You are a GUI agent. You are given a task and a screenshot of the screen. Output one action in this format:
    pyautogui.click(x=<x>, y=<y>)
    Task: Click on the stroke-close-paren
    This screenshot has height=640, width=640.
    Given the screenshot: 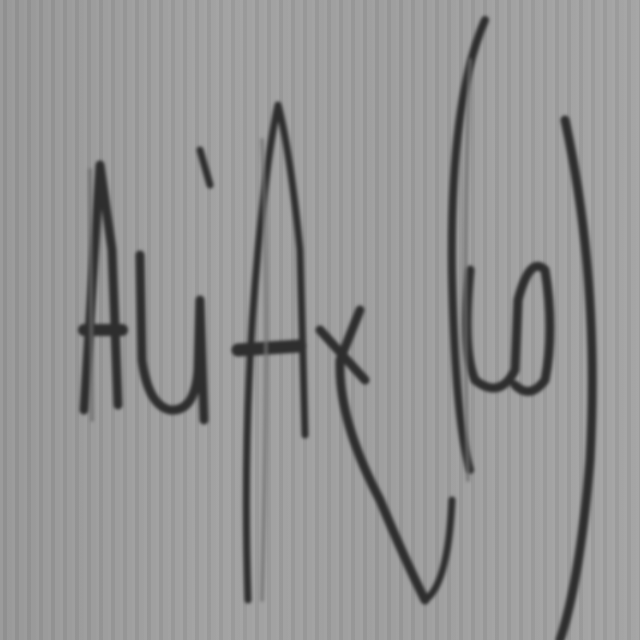 What is the action you would take?
    pyautogui.click(x=576, y=377)
    